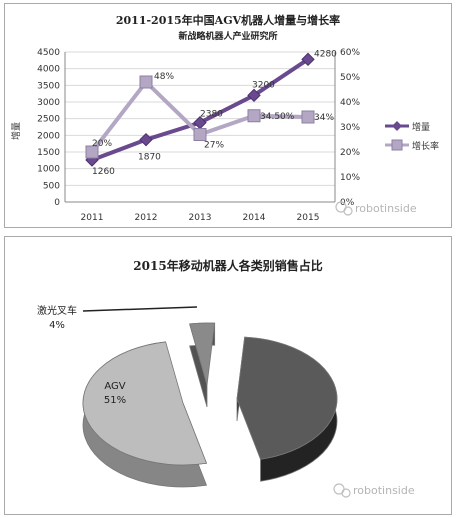  I want to click on data-label: 1870, so click(149, 158).